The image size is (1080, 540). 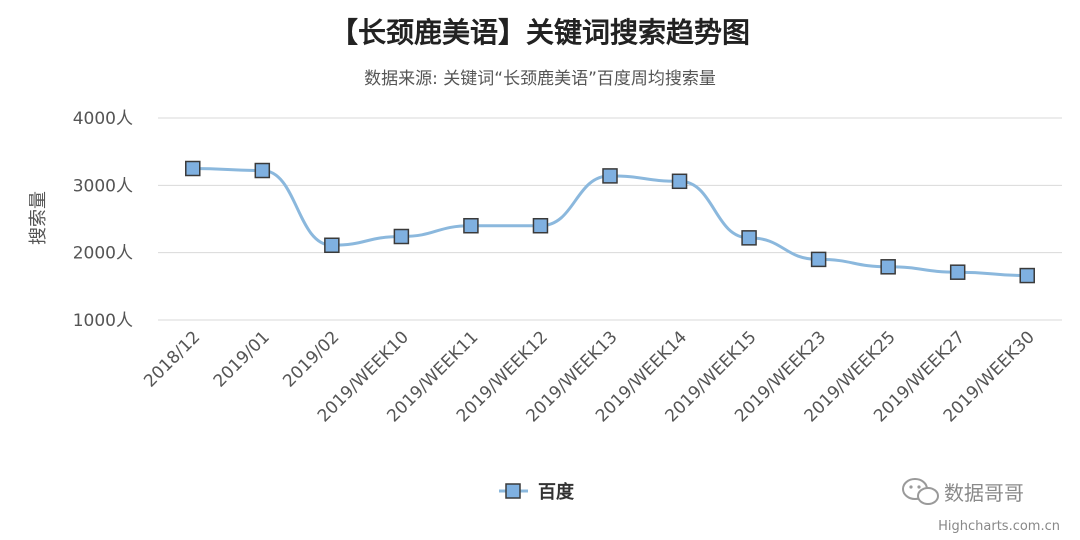 What do you see at coordinates (311, 359) in the screenshot?
I see `x-tick-label: 2019/02` at bounding box center [311, 359].